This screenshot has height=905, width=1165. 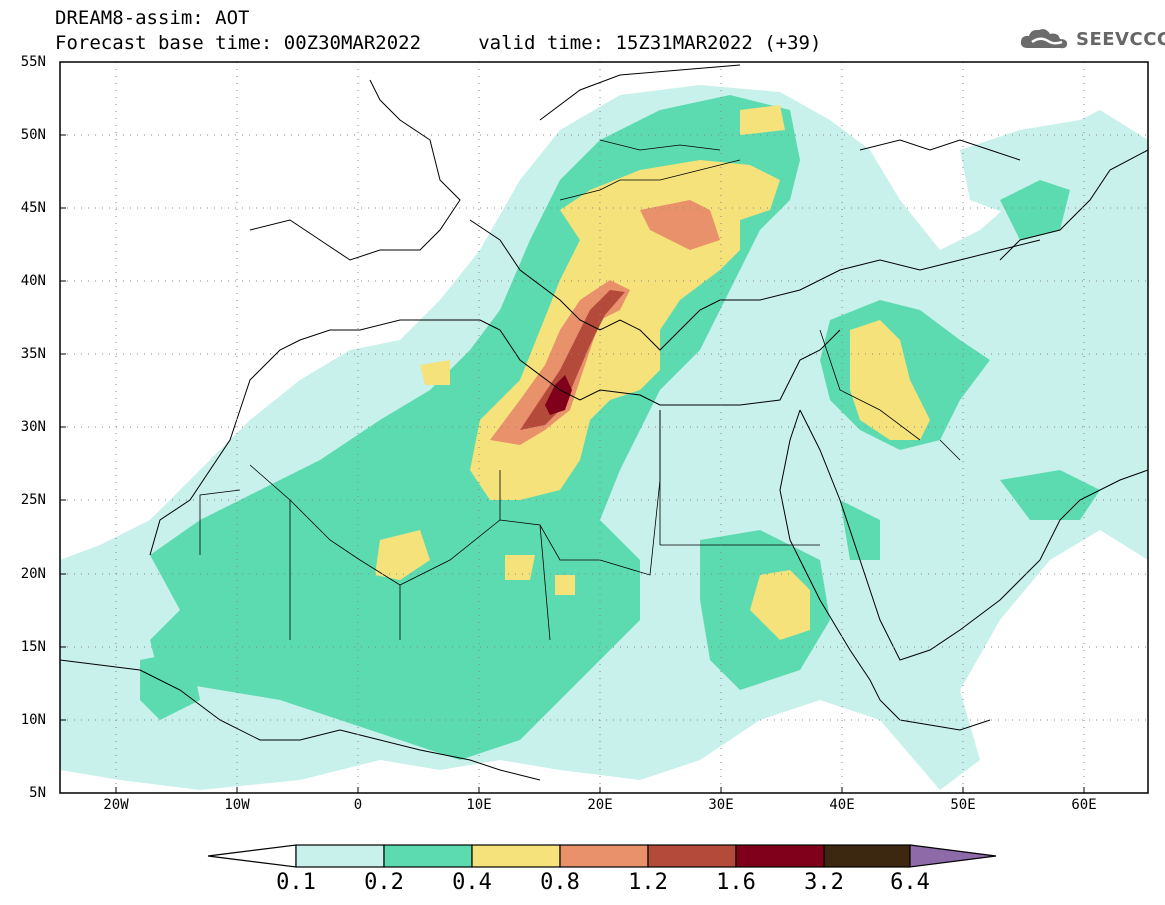 What do you see at coordinates (910, 882) in the screenshot?
I see `colorbar-label: 6.4` at bounding box center [910, 882].